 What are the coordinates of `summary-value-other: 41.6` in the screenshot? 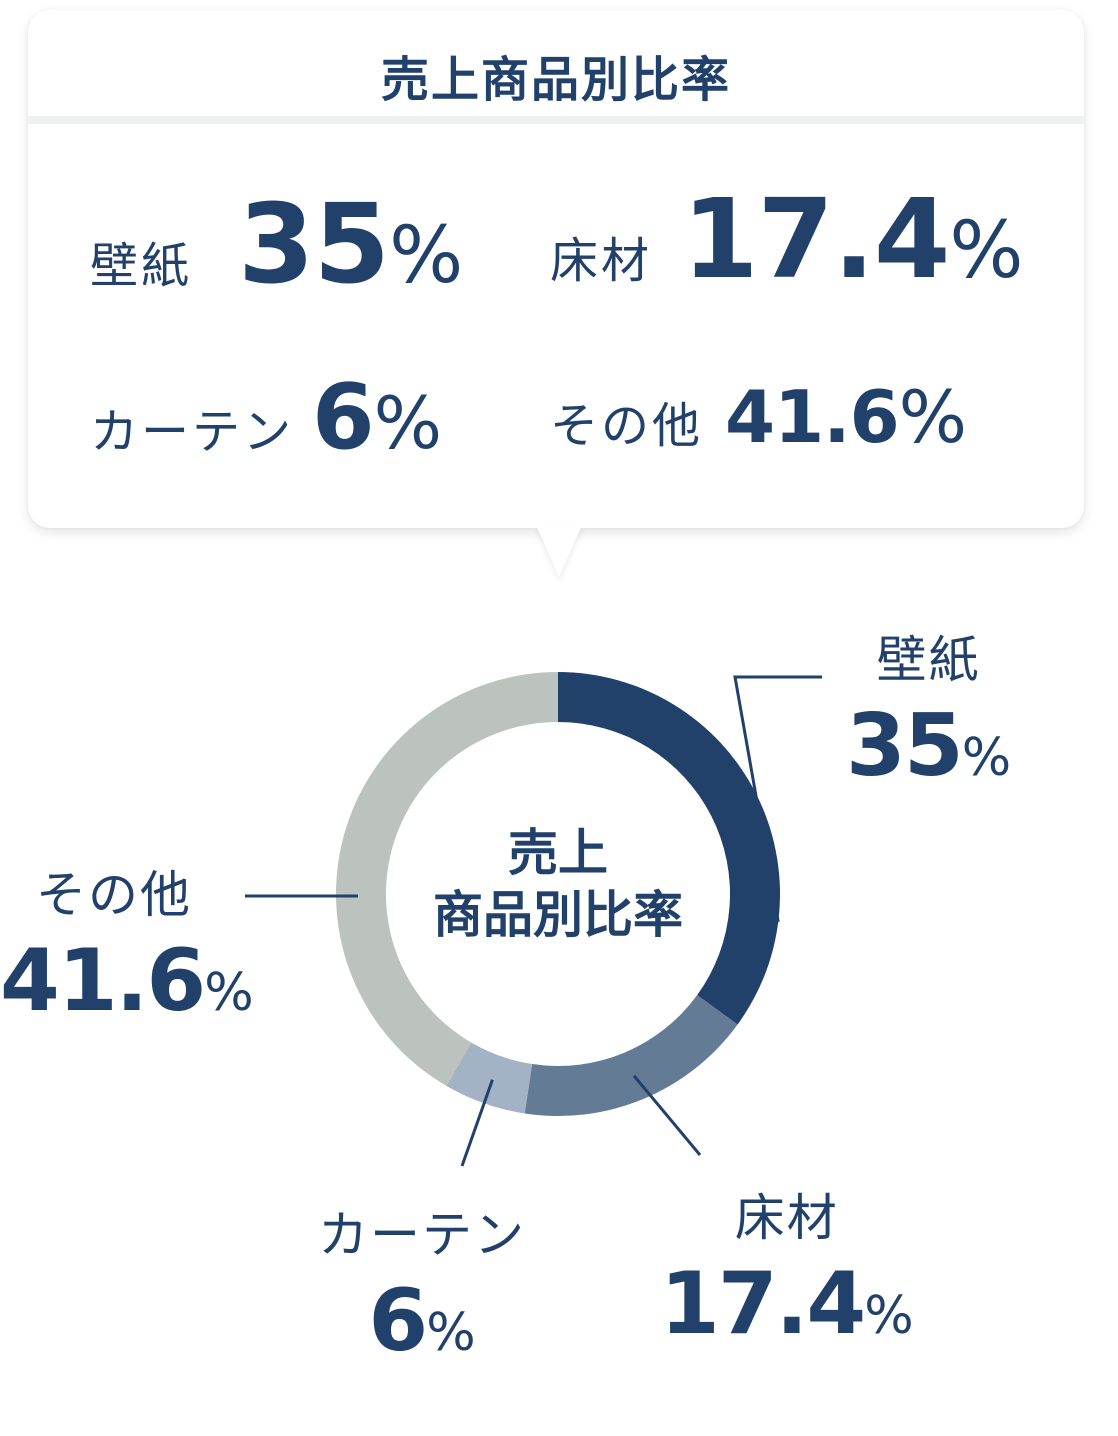 It's located at (812, 417).